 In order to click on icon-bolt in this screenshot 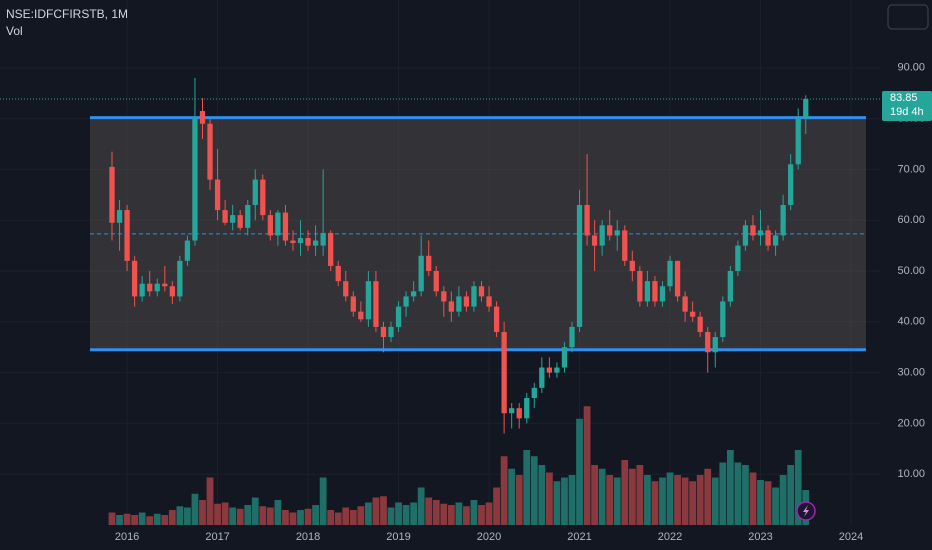, I will do `click(806, 511)`.